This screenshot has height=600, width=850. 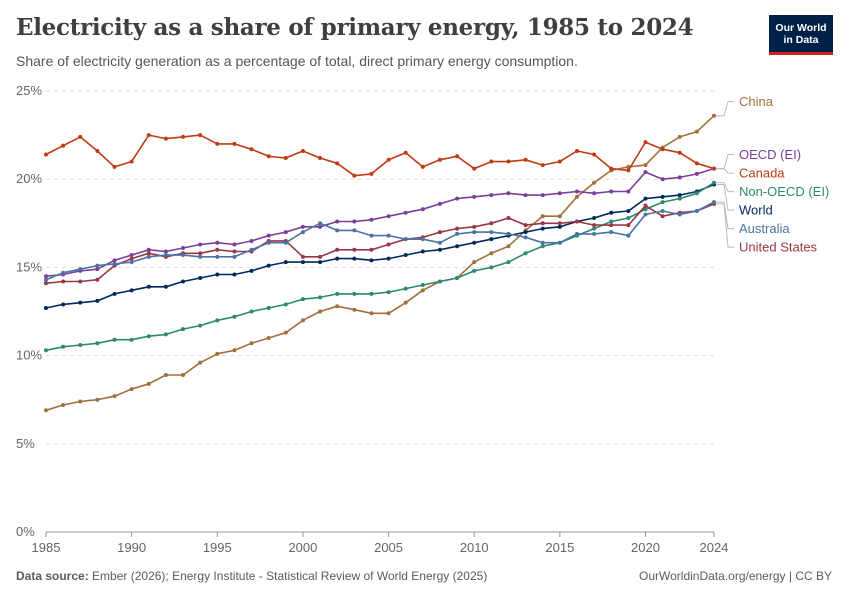 I want to click on footer-url: OurWorldinData.org/energy | CC BY, so click(x=735, y=576).